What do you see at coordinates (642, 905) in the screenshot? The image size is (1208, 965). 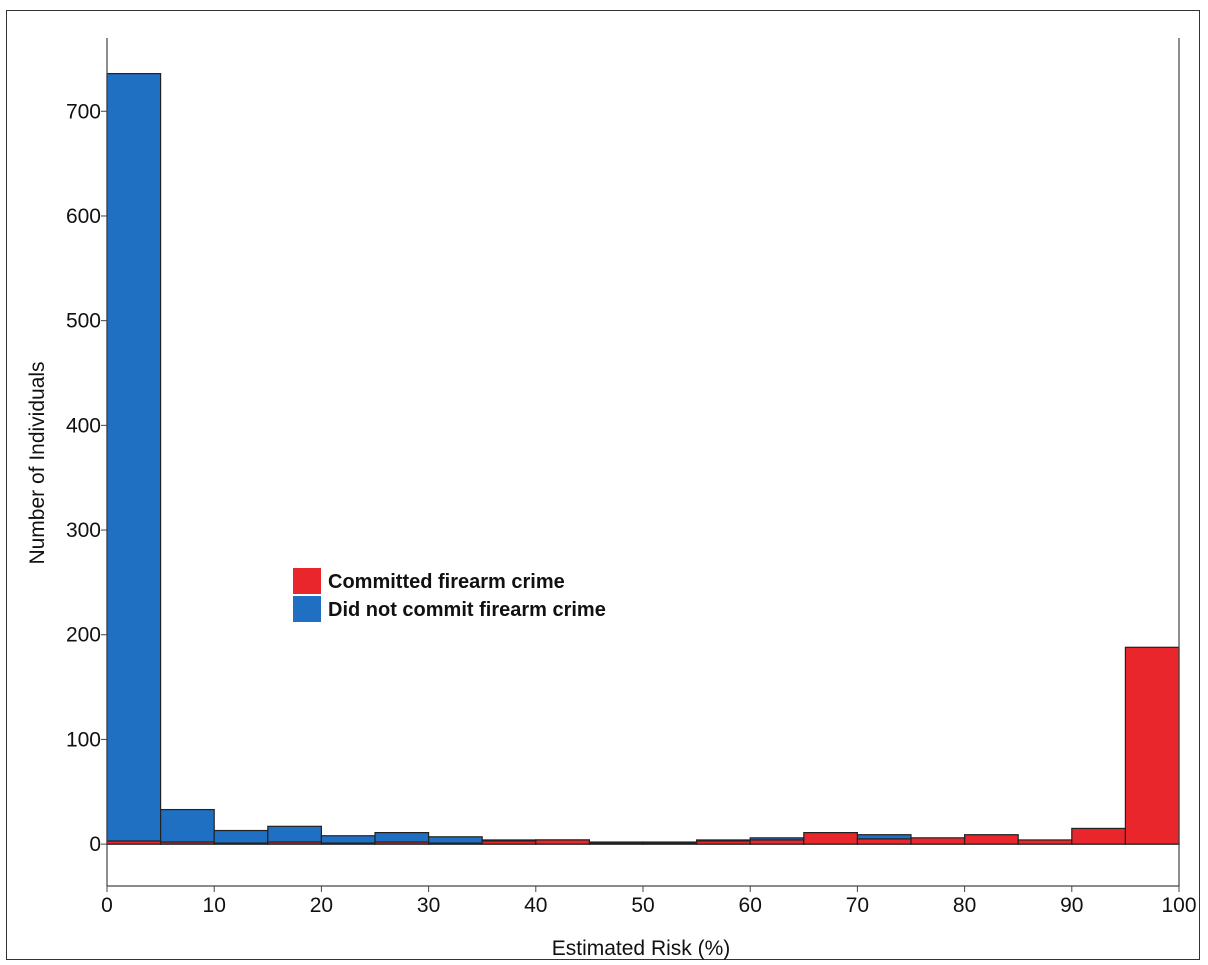 I see `x-tick-label: 50` at bounding box center [642, 905].